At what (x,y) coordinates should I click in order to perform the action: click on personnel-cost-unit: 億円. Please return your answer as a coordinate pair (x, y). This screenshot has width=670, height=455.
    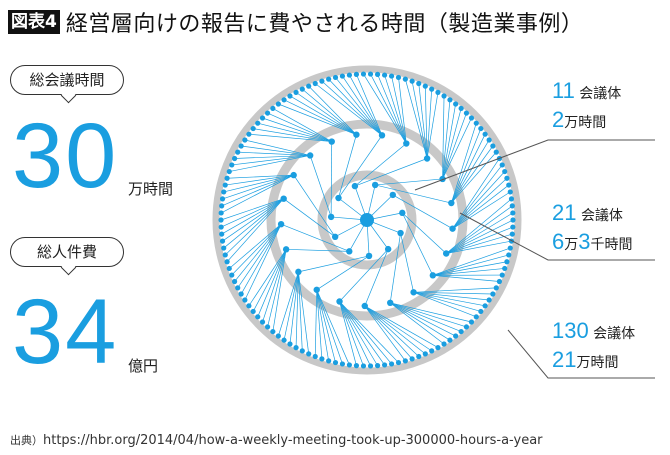
    Looking at the image, I should click on (143, 366).